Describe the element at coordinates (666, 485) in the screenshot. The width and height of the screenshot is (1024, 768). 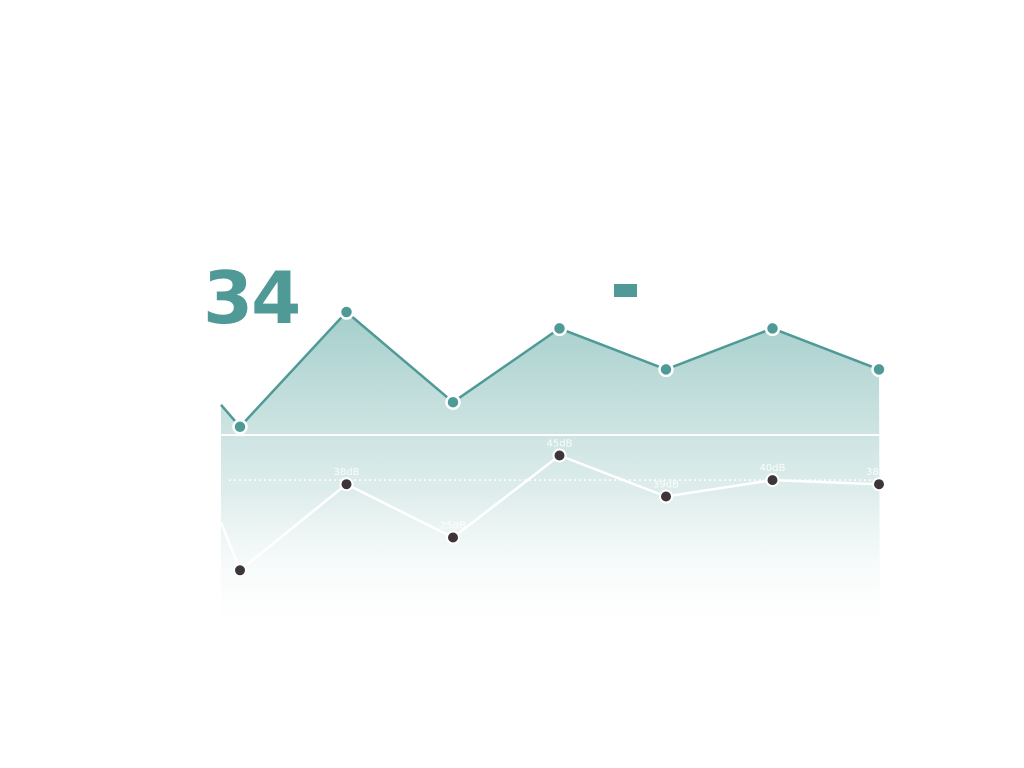
I see `data-label: 39dB` at that location.